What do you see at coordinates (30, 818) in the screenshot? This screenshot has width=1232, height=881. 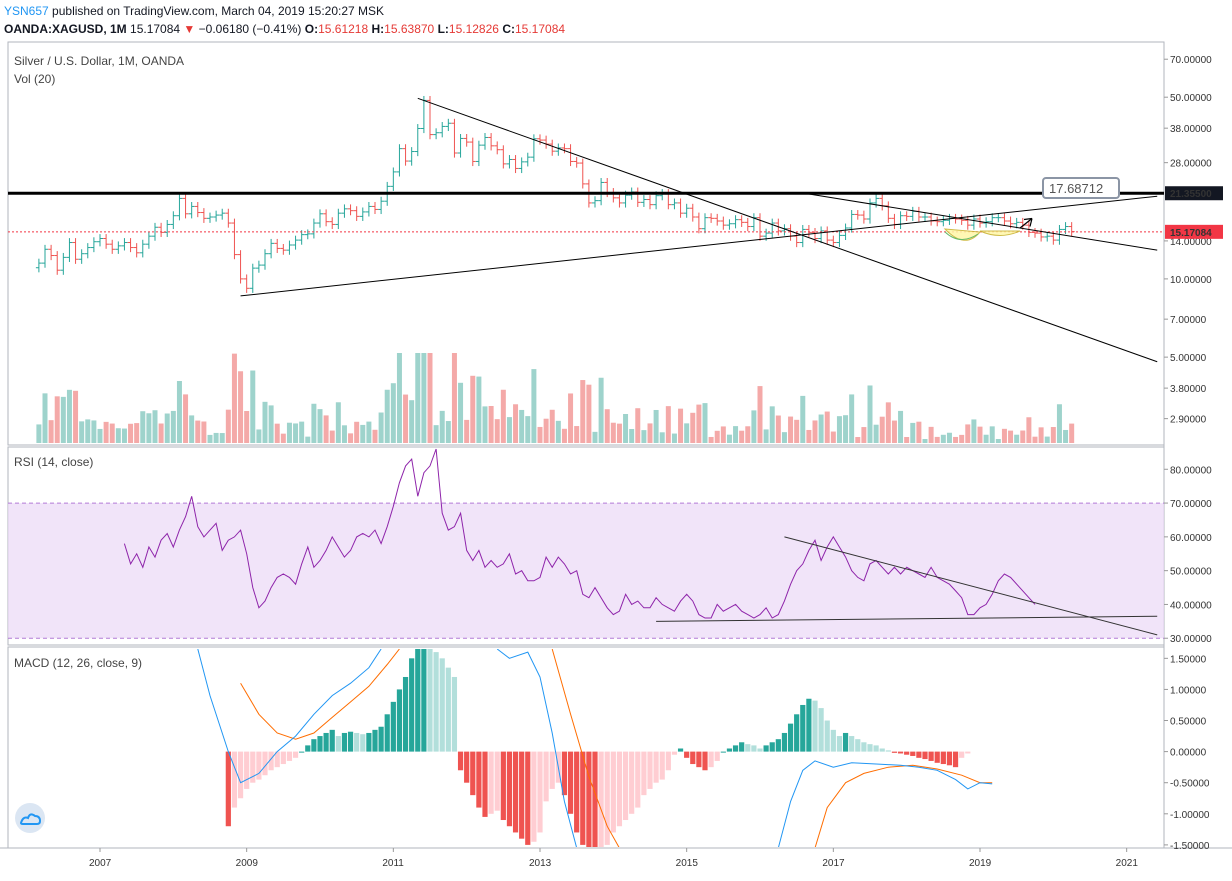 I see `tradingview-logo-icon` at bounding box center [30, 818].